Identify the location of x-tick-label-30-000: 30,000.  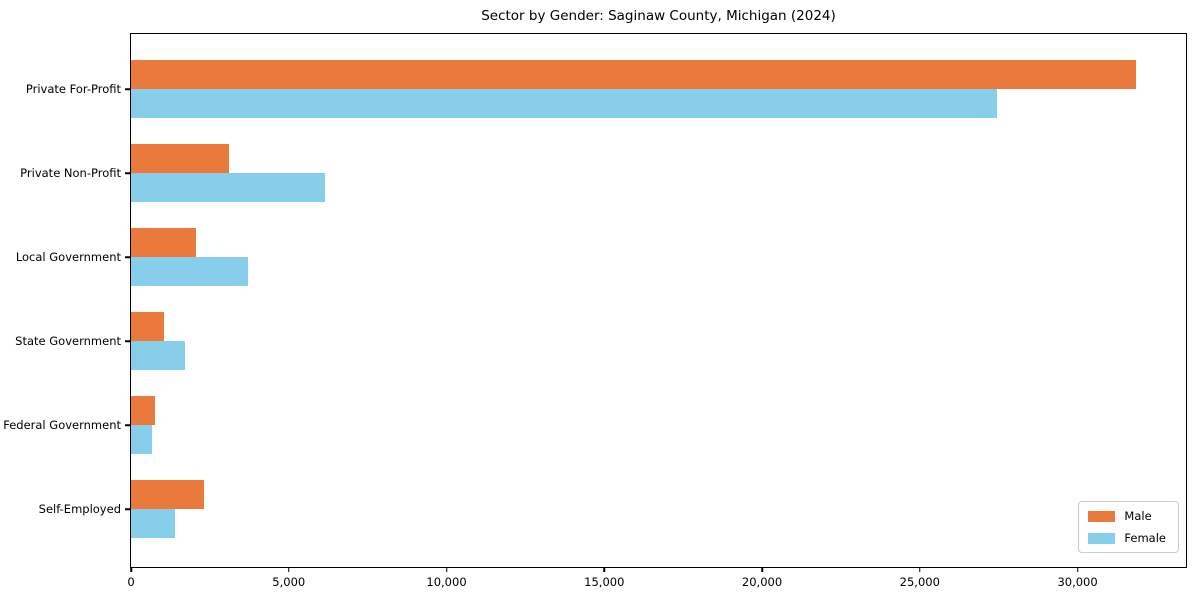
(1077, 582).